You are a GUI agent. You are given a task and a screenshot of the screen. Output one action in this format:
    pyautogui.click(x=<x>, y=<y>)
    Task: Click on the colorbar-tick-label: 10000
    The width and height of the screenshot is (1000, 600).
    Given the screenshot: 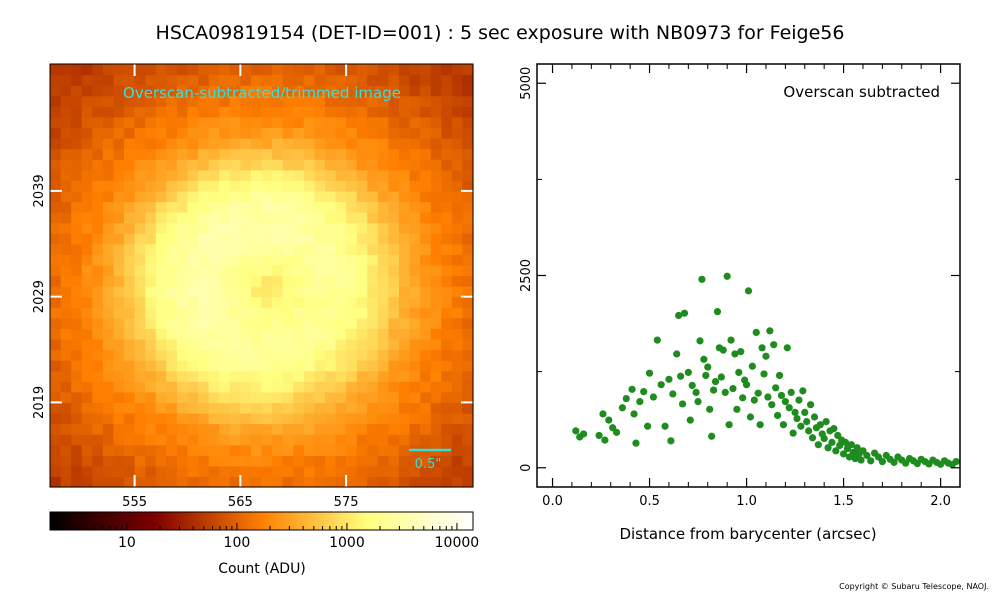 What is the action you would take?
    pyautogui.click(x=457, y=543)
    